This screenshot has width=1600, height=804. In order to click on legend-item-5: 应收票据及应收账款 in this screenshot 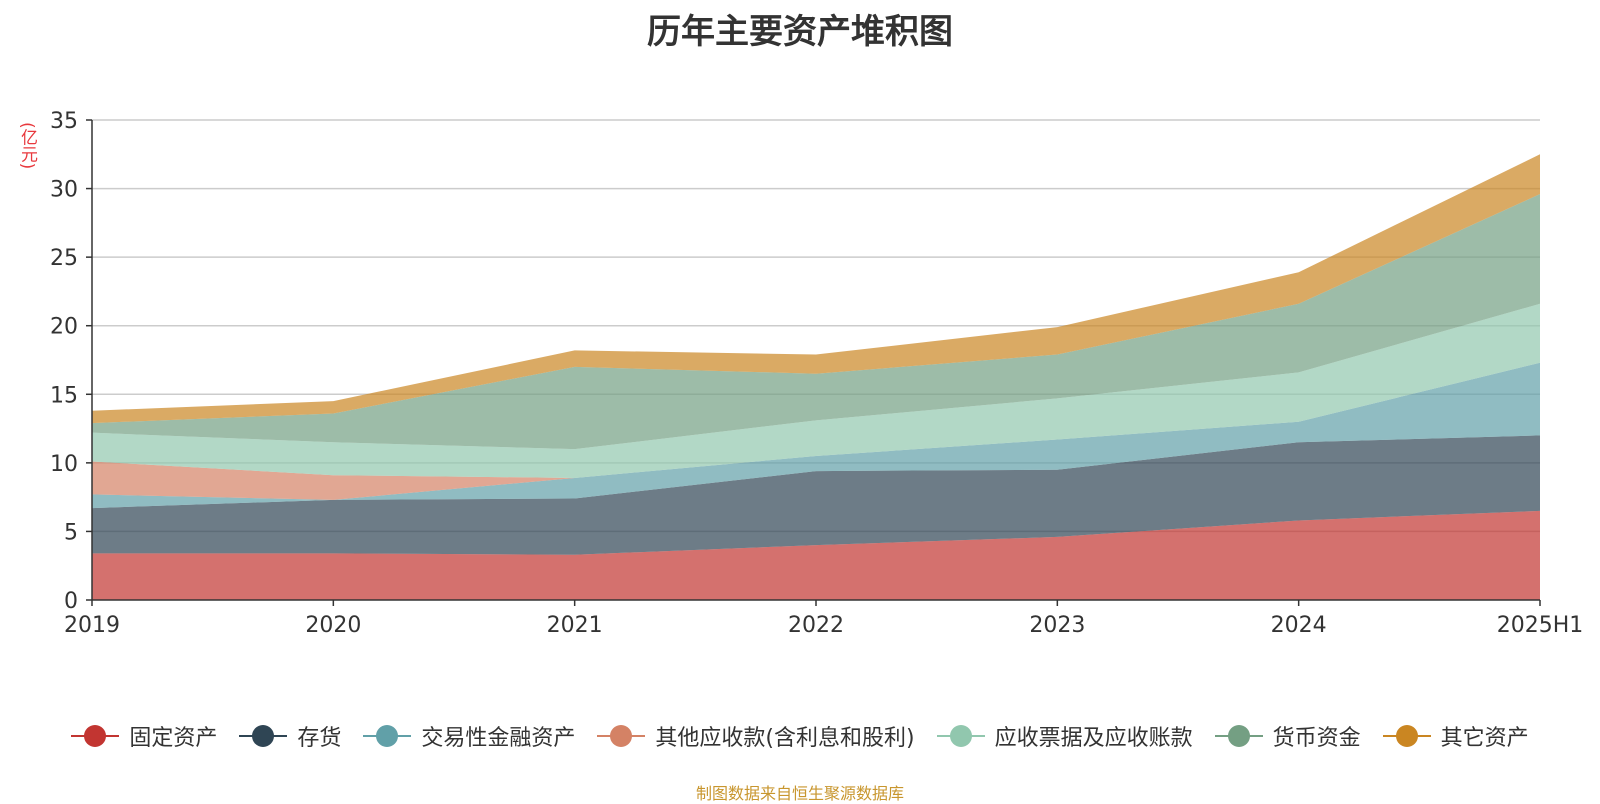, I will do `click(1064, 736)`.